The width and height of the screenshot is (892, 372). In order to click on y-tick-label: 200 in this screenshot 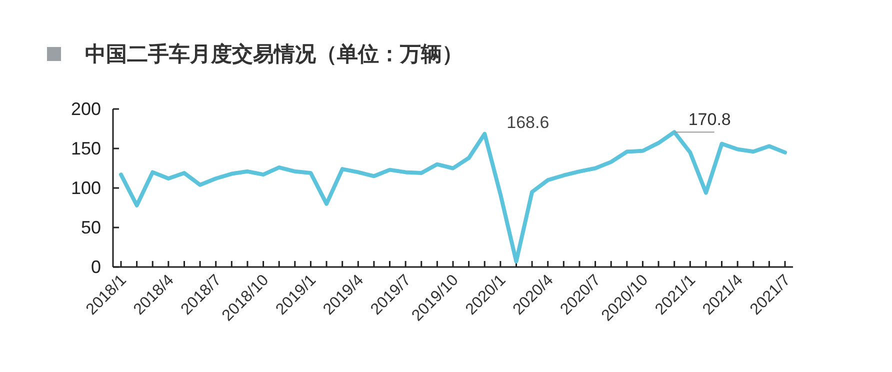, I will do `click(85, 109)`.